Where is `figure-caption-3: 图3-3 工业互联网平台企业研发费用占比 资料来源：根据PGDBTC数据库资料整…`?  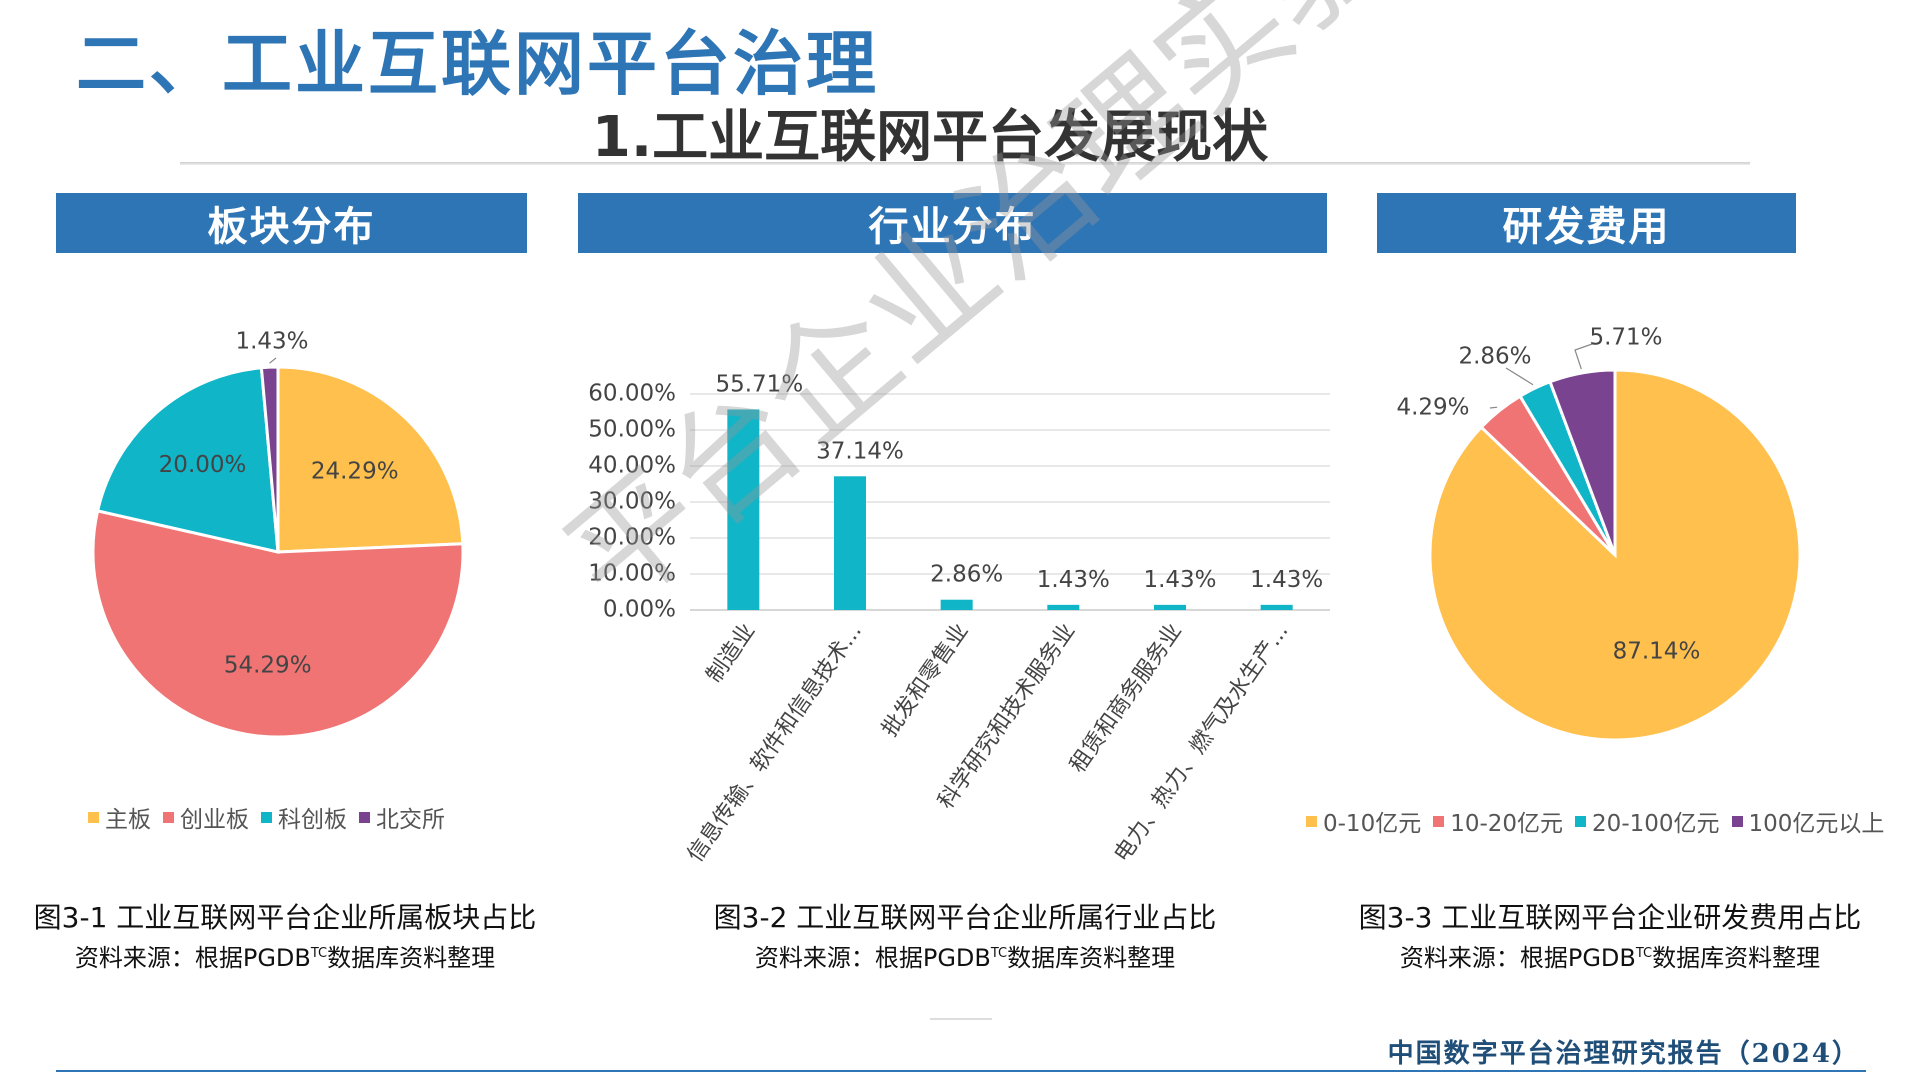
figure-caption-3: 图3-3 工业互联网平台企业研发费用占比 资料来源：根据PGDBTC数据库资料整… is located at coordinates (1610, 934).